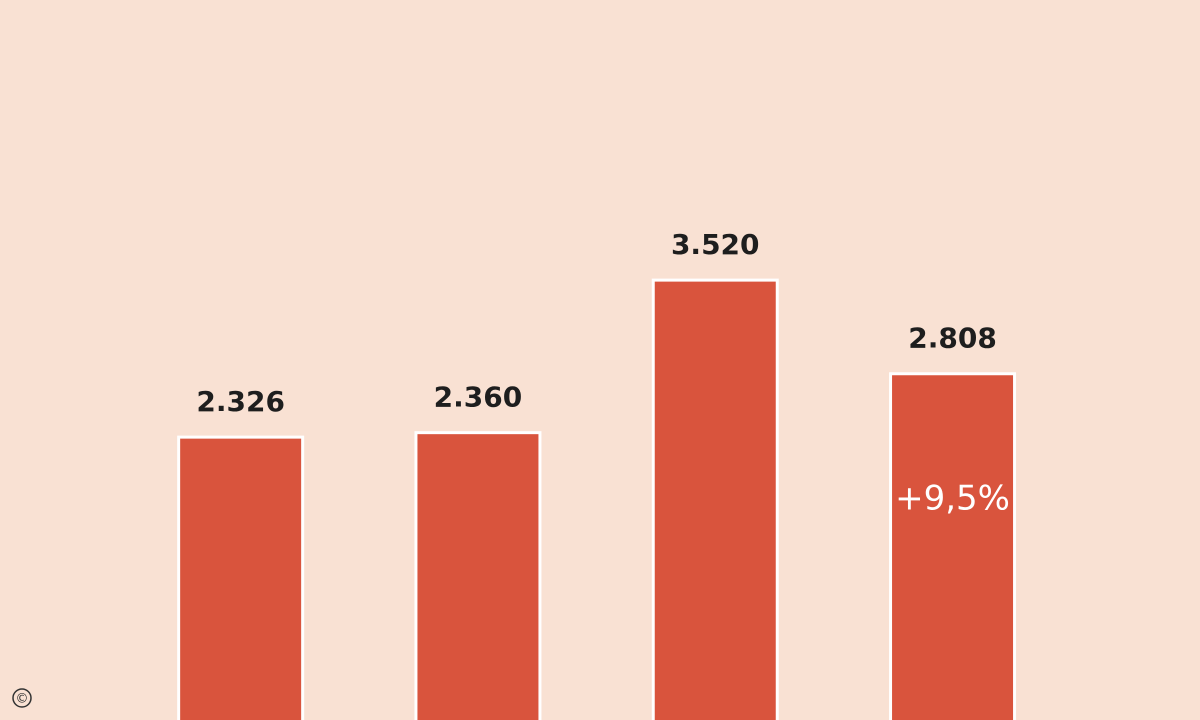 The height and width of the screenshot is (720, 1200). Describe the element at coordinates (478, 397) in the screenshot. I see `value-label: 2.360` at that location.